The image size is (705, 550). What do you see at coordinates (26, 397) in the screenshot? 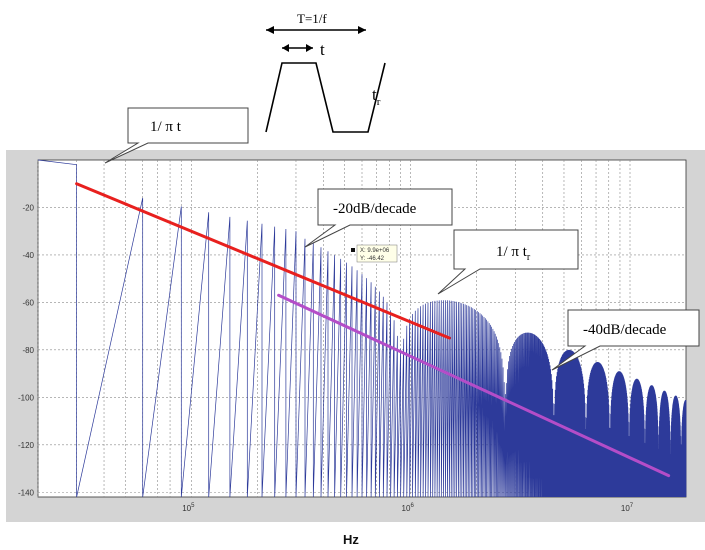
I see `y-tick-label: -100` at bounding box center [26, 397].